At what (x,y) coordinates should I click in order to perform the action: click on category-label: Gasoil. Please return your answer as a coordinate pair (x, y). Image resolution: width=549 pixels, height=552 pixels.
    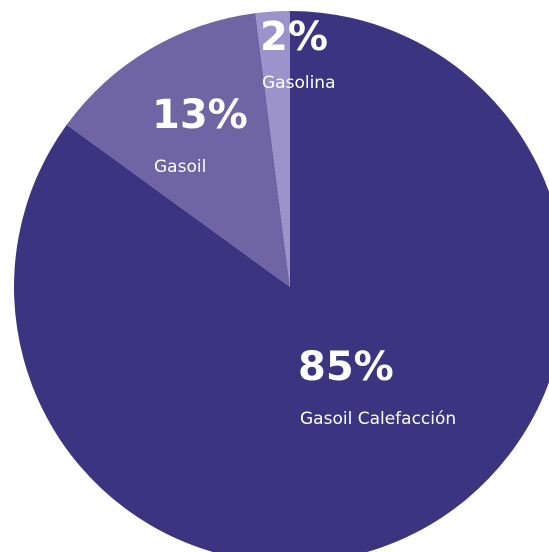
    Looking at the image, I should click on (180, 167).